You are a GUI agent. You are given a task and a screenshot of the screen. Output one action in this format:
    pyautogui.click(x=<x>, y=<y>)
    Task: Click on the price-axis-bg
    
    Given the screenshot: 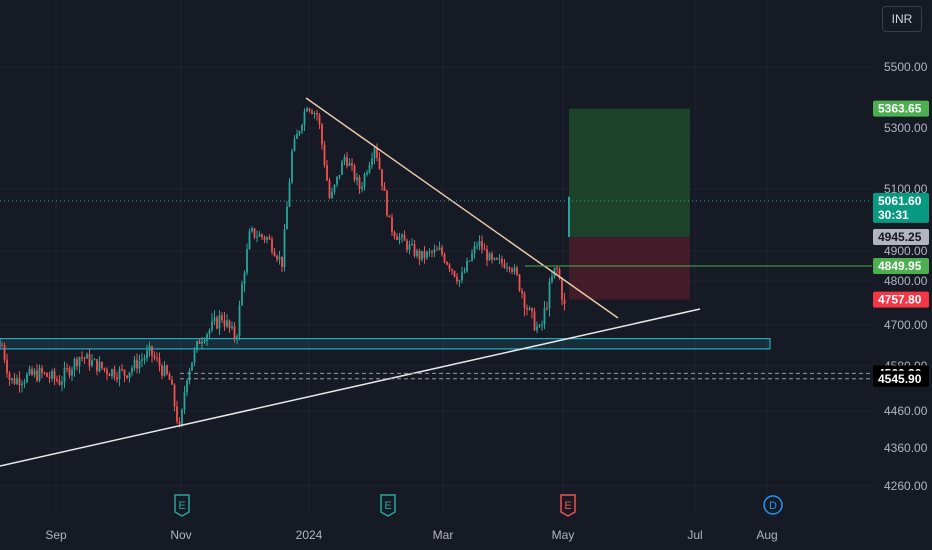 What is the action you would take?
    pyautogui.click(x=902, y=275)
    